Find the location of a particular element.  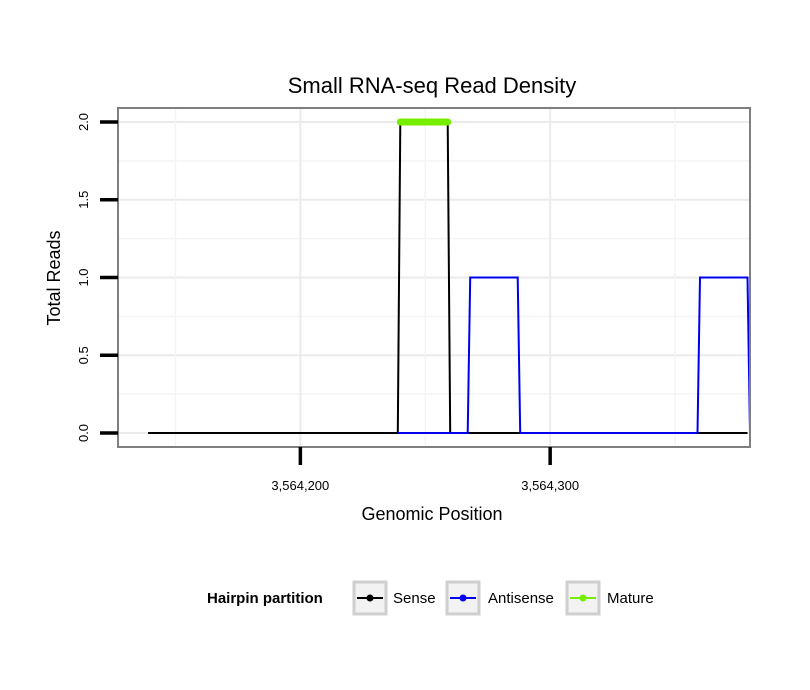

legend: Hairpin partition Sense Antisense Mature is located at coordinates (430, 598).